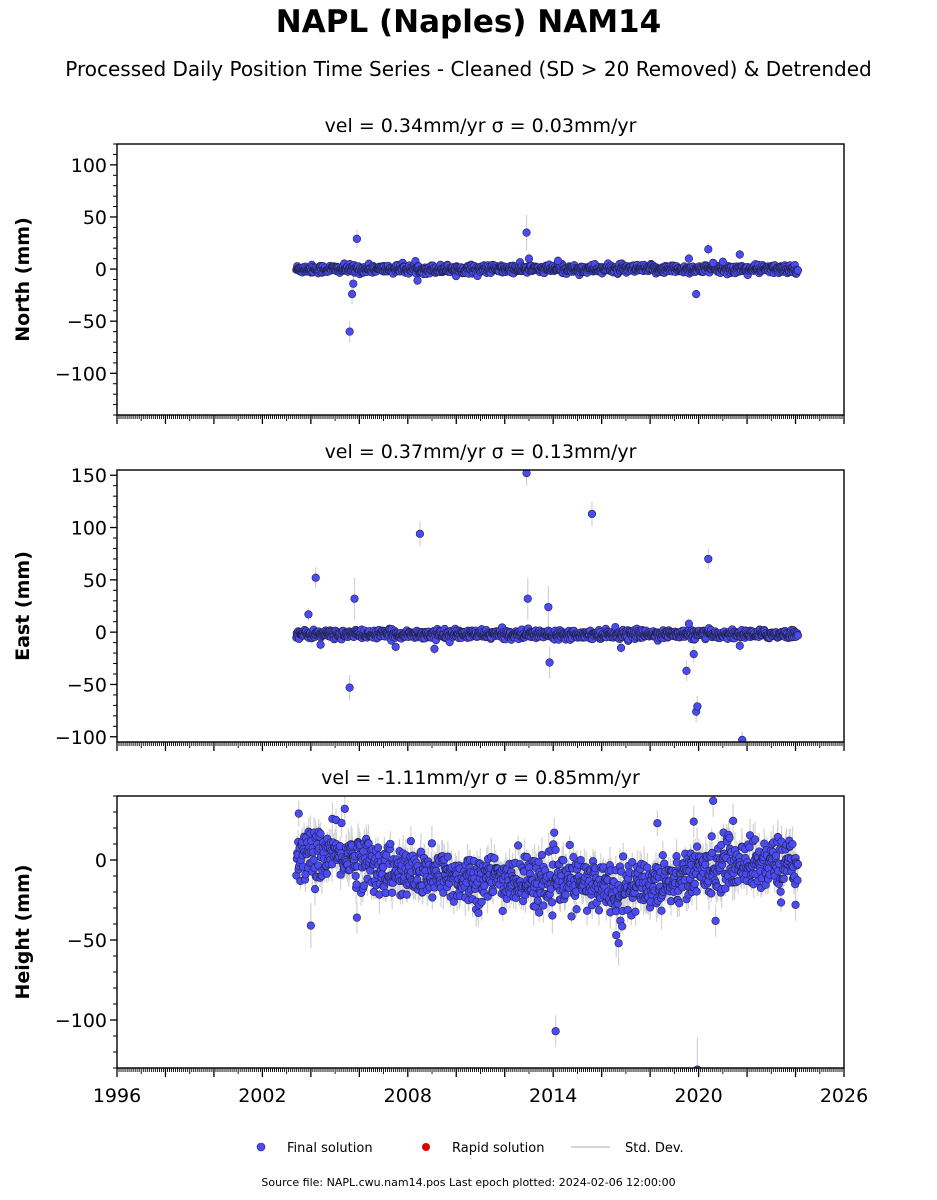 The width and height of the screenshot is (937, 1200). I want to click on panel-title: vel = 0.37mm/yr σ = 0.13mm/yr, so click(481, 452).